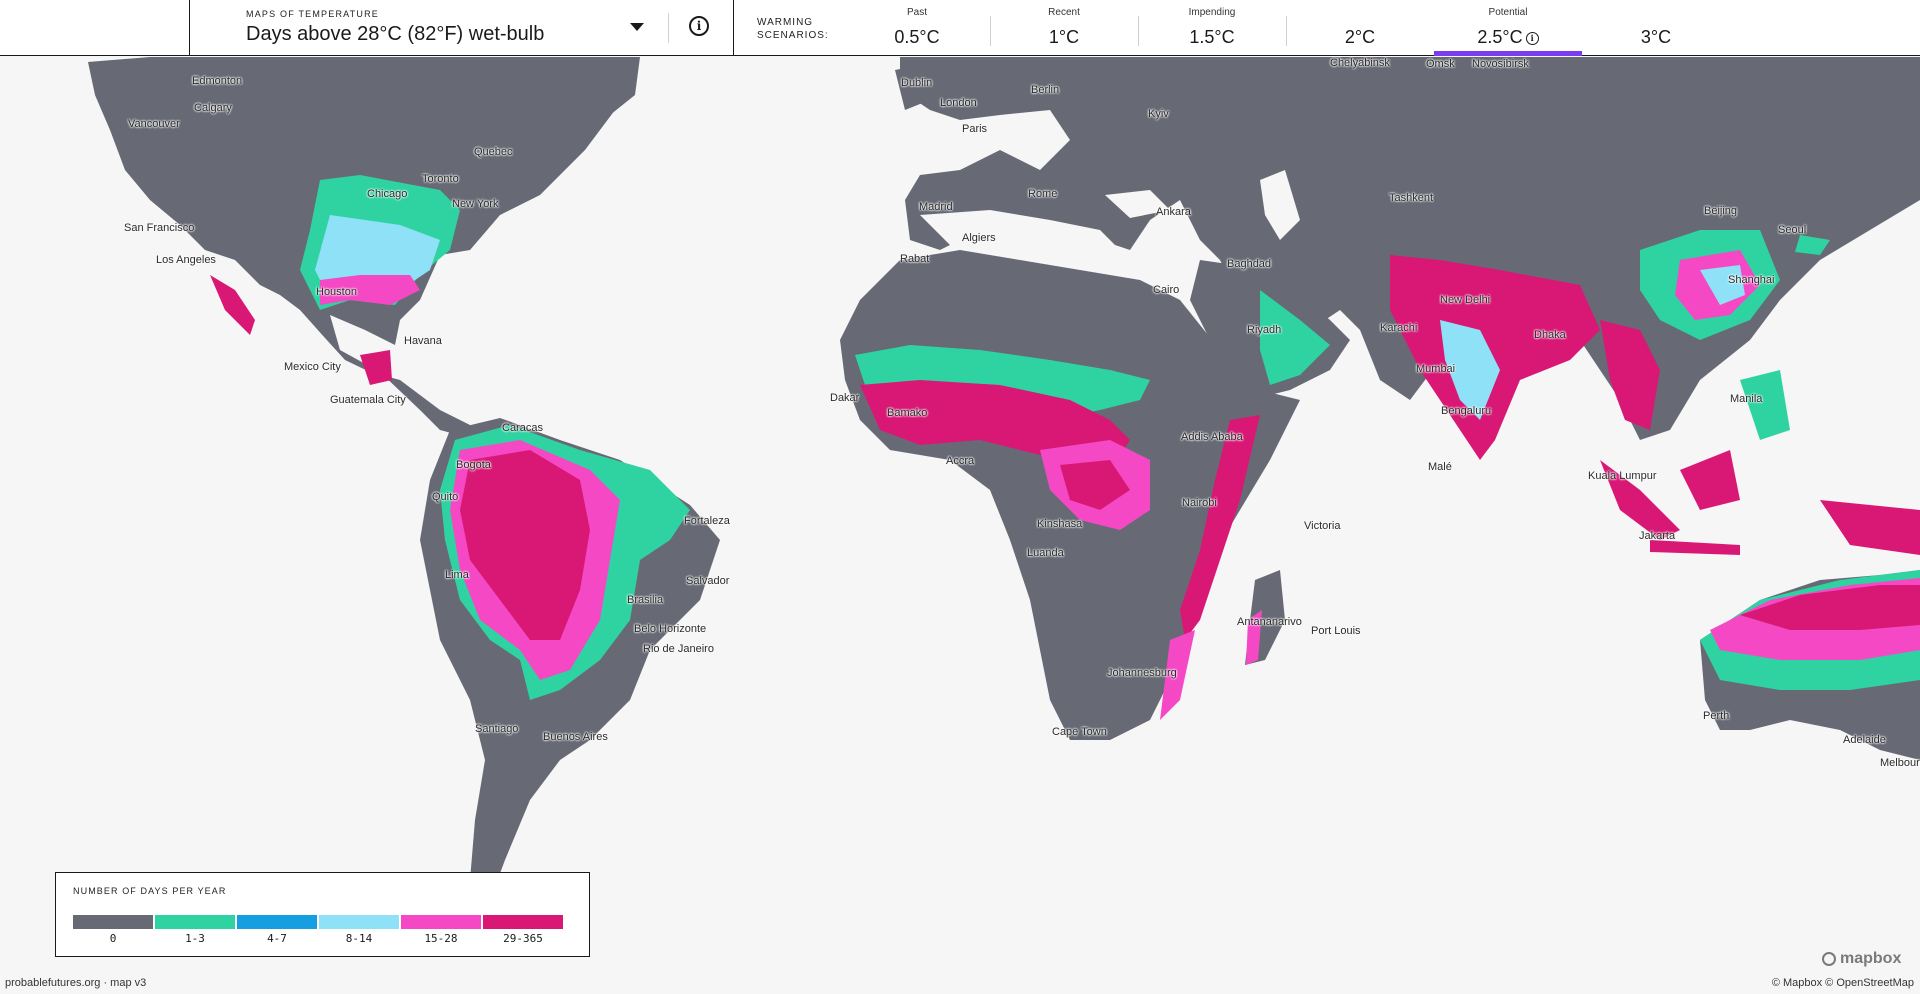 The width and height of the screenshot is (1920, 994). What do you see at coordinates (979, 238) in the screenshot?
I see `city-label: Algiers` at bounding box center [979, 238].